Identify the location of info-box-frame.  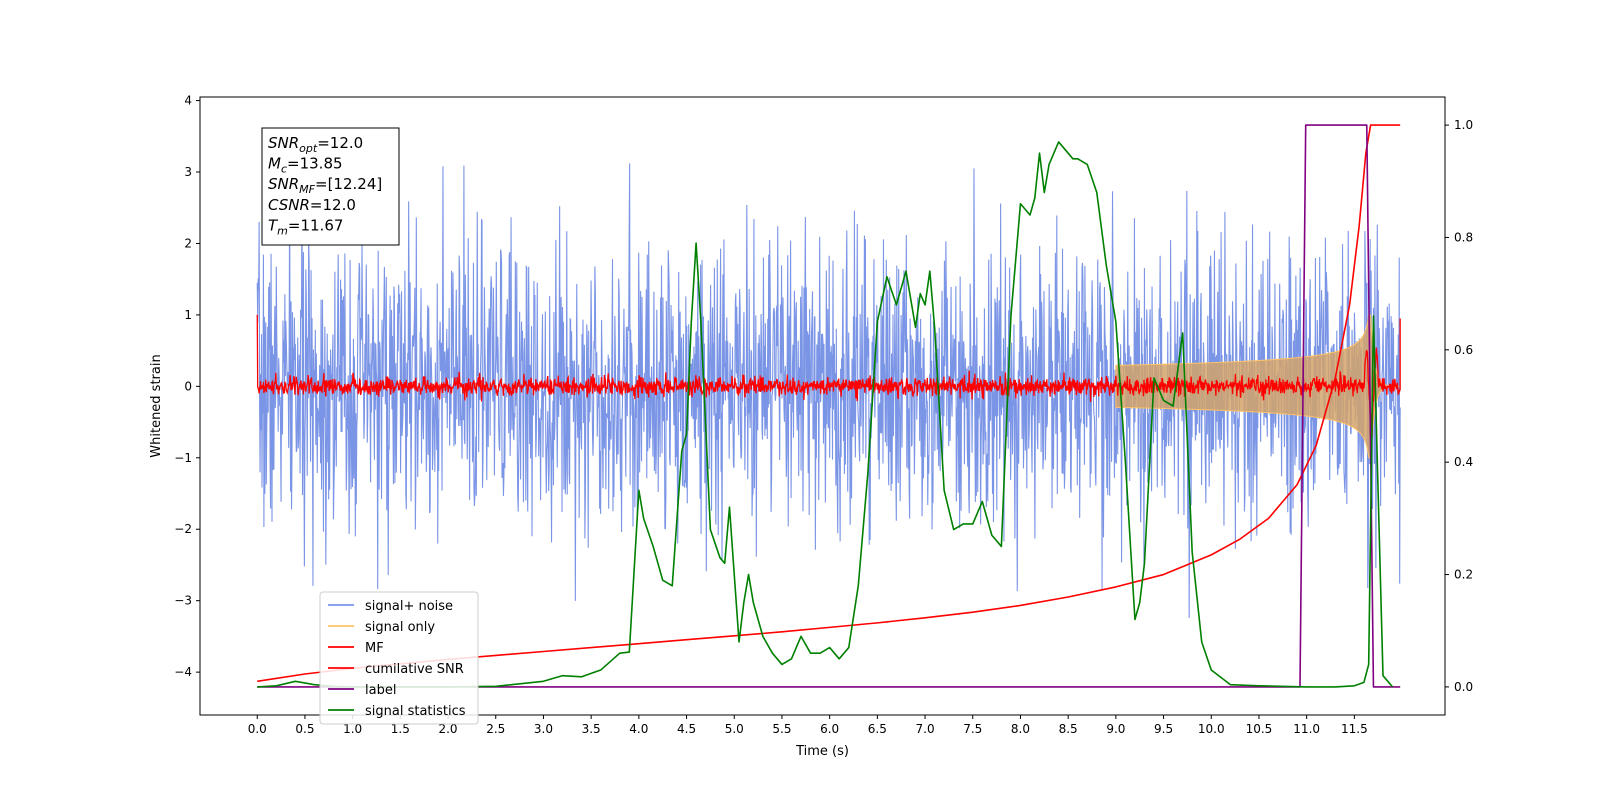
(330, 186).